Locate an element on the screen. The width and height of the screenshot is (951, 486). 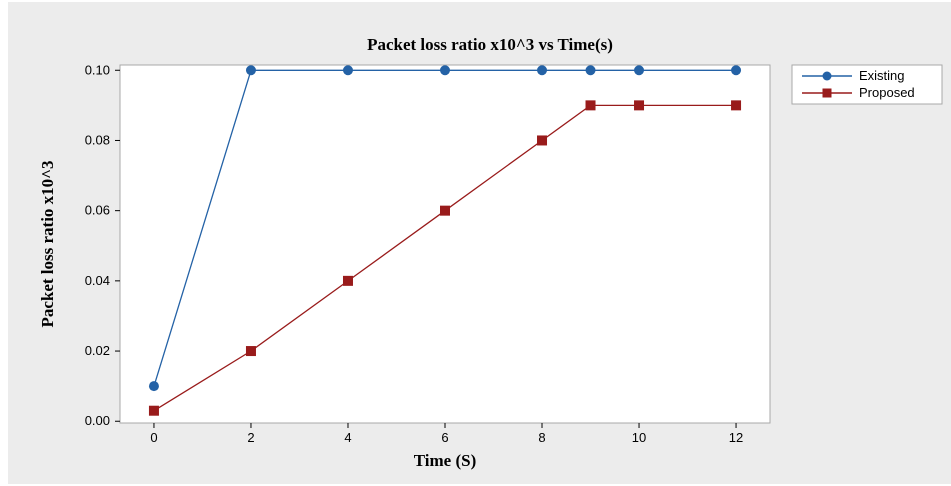
y-tick-label: 0.08 is located at coordinates (97, 139).